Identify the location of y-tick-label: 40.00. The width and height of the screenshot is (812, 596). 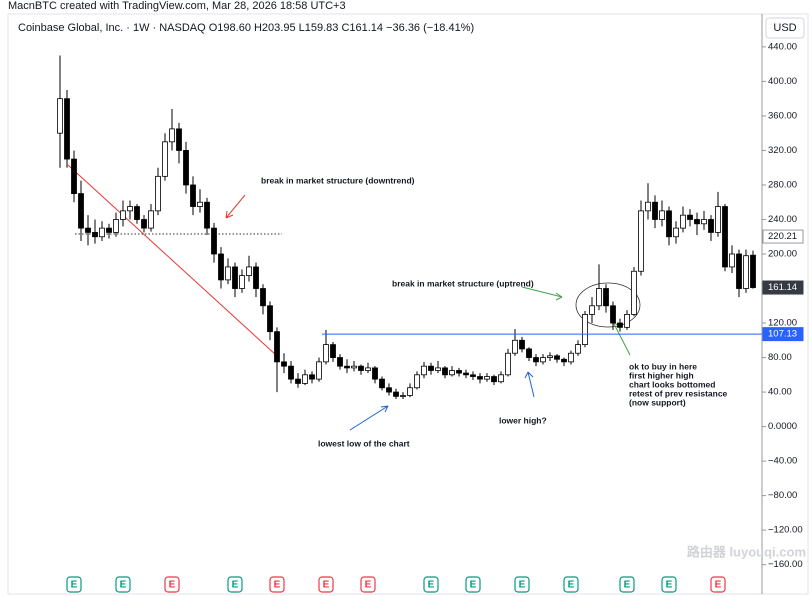
(780, 392).